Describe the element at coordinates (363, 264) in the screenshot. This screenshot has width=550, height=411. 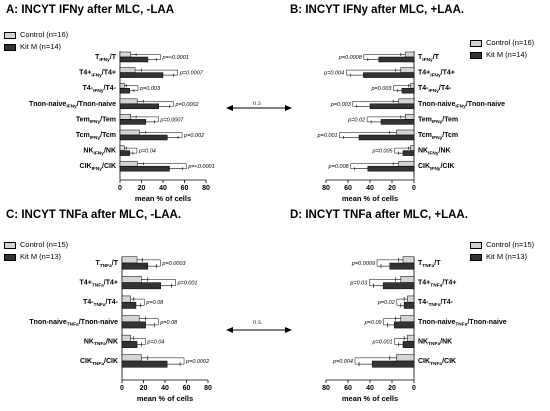
I see `p-value-label: p=0.0009` at that location.